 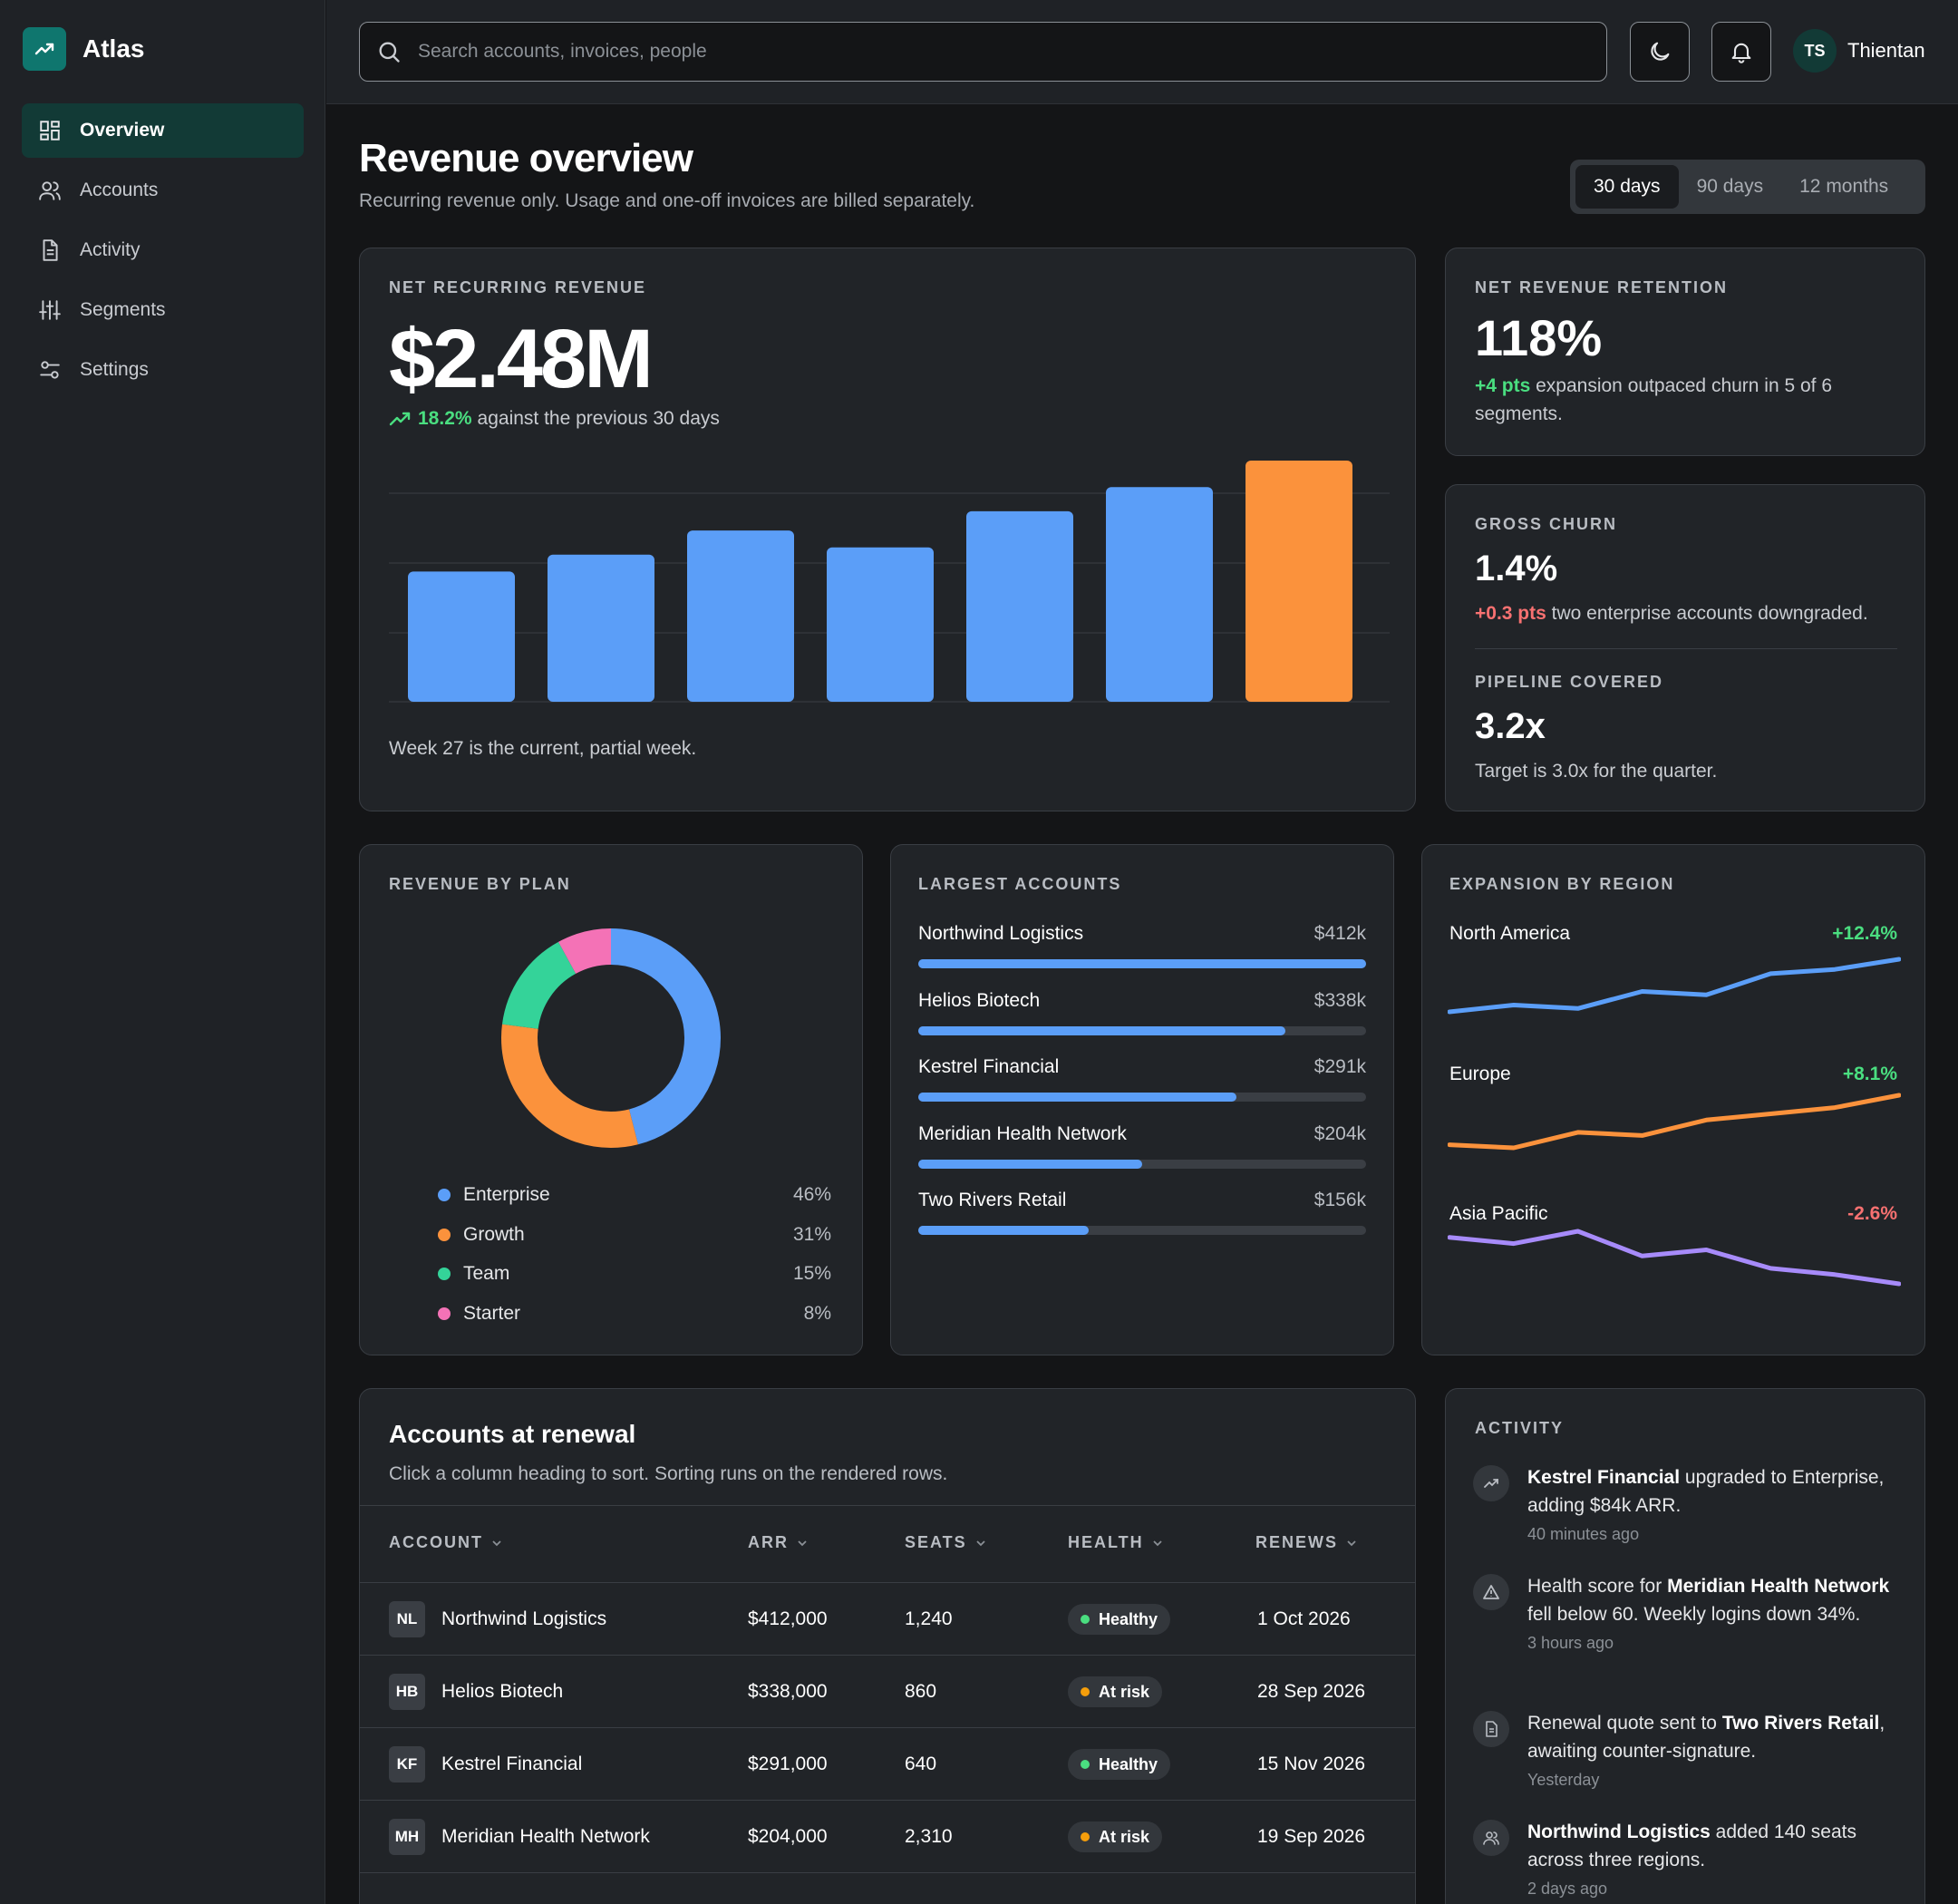 What do you see at coordinates (778, 1542) in the screenshot?
I see `column-header-arr: ARR` at bounding box center [778, 1542].